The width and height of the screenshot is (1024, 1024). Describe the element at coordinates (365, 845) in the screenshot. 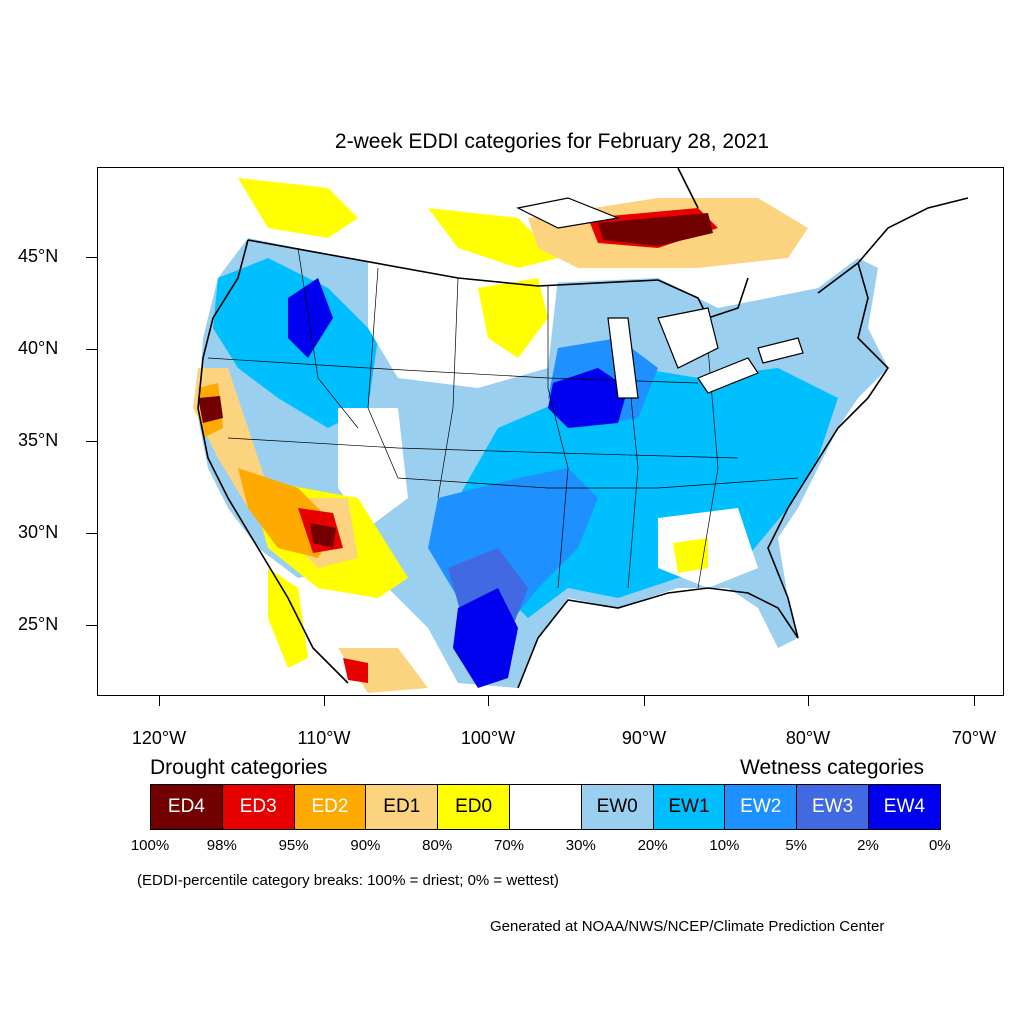

I see `percent-label: 90%` at that location.